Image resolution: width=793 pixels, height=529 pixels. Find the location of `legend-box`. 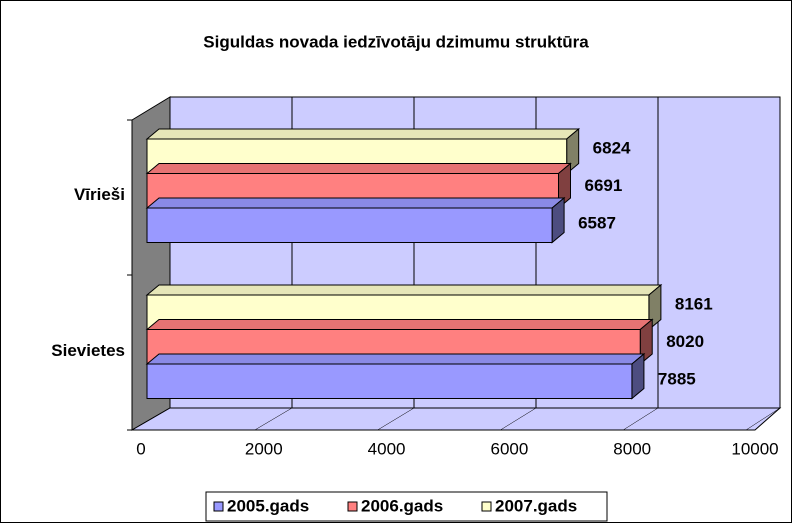

legend-box is located at coordinates (406, 506).